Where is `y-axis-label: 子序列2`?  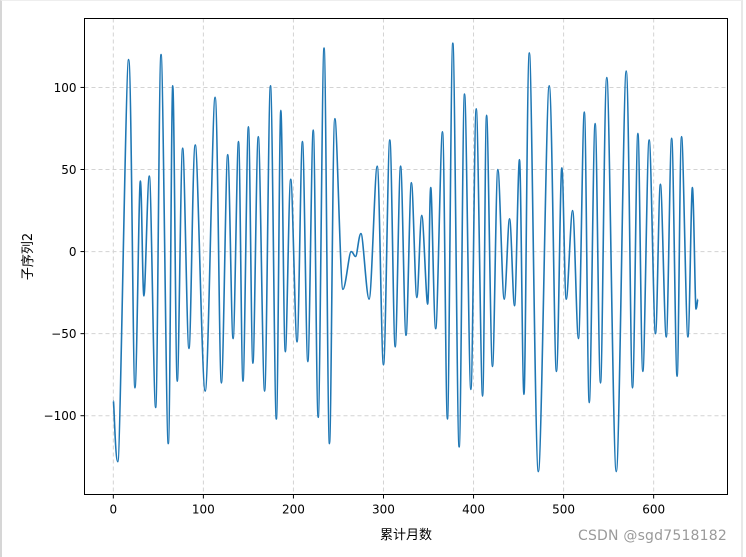
y-axis-label: 子序列2 is located at coordinates (28, 256).